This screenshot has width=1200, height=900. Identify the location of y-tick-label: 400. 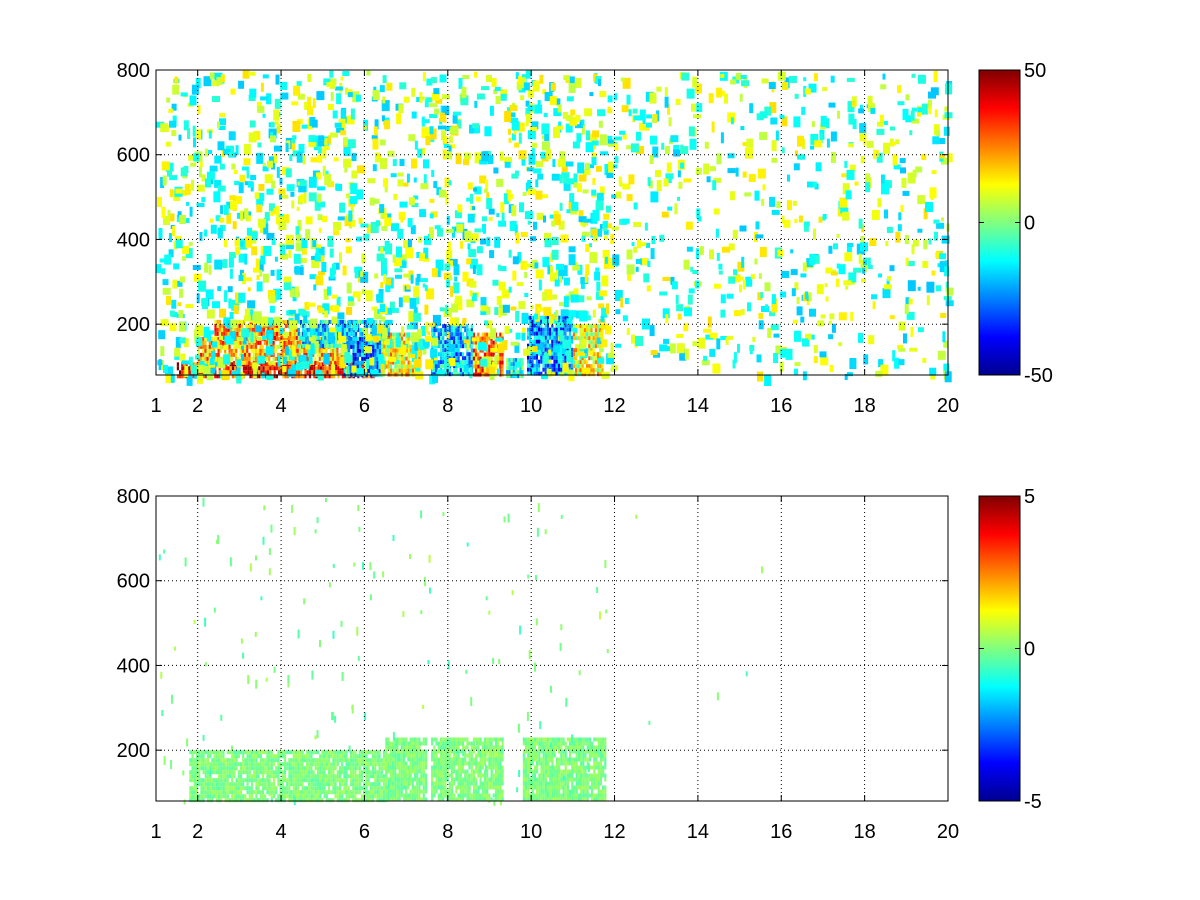
(133, 240).